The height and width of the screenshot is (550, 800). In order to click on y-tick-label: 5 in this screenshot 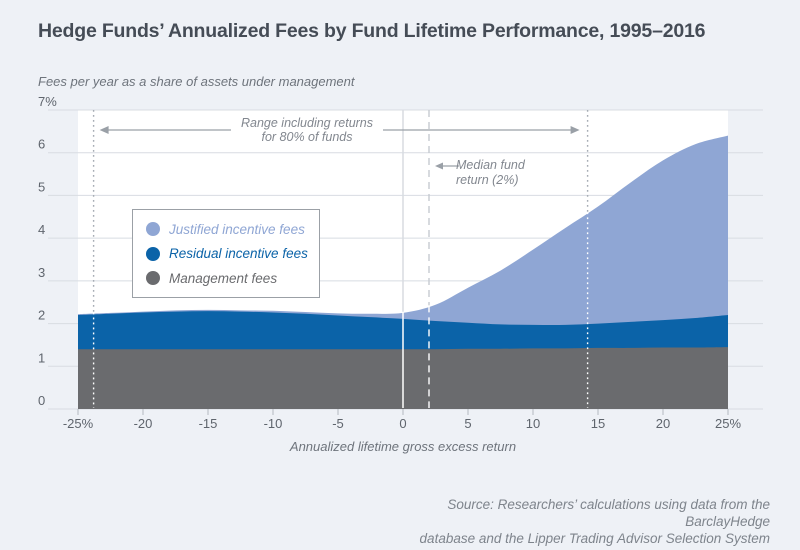, I will do `click(41, 186)`.